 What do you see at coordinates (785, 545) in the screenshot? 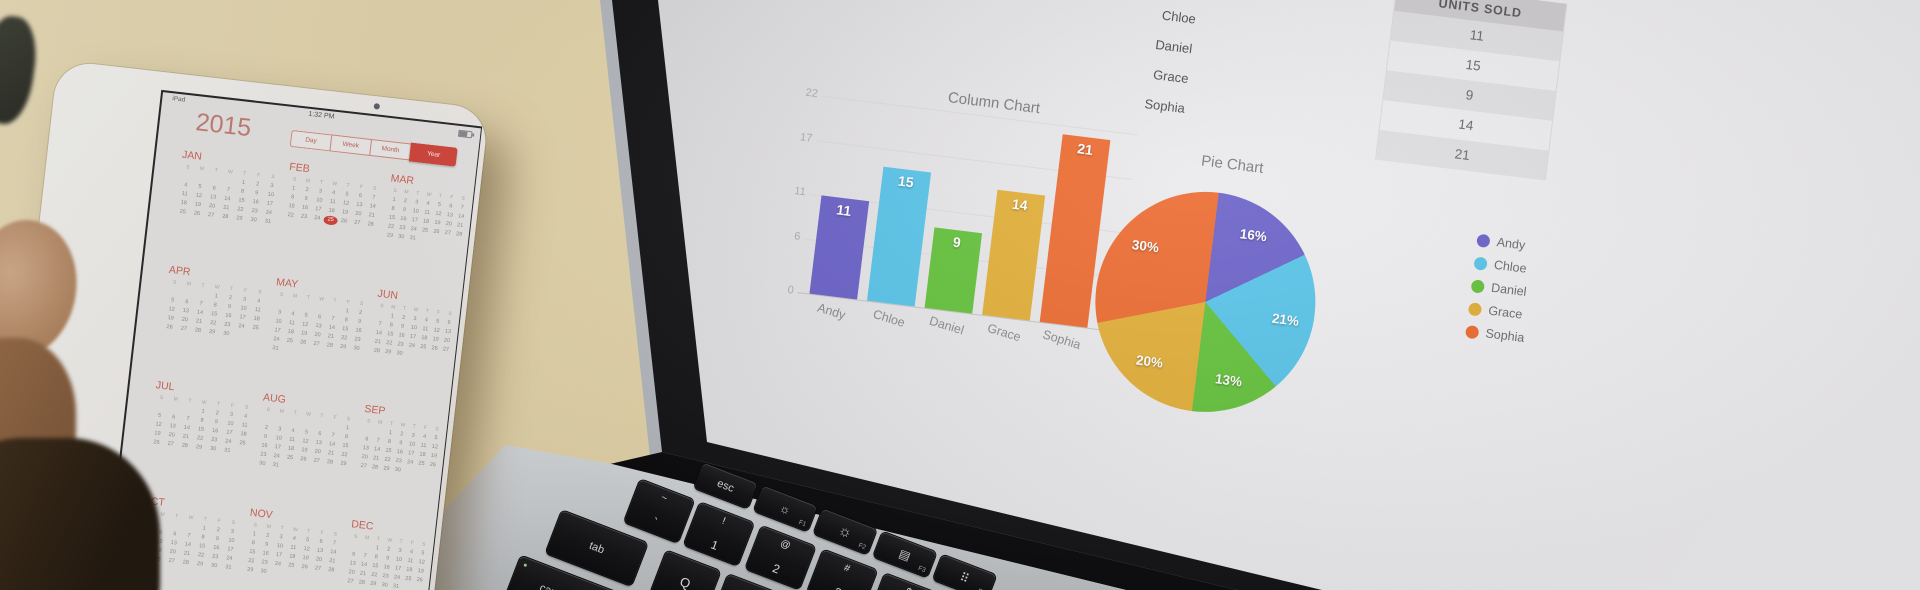
I see `key-shift-legend: @` at bounding box center [785, 545].